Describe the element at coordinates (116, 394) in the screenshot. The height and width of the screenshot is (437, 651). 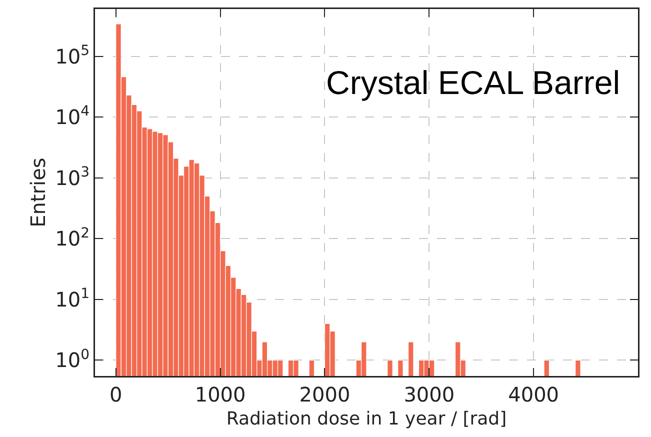
I see `x-tick-label: 0` at that location.